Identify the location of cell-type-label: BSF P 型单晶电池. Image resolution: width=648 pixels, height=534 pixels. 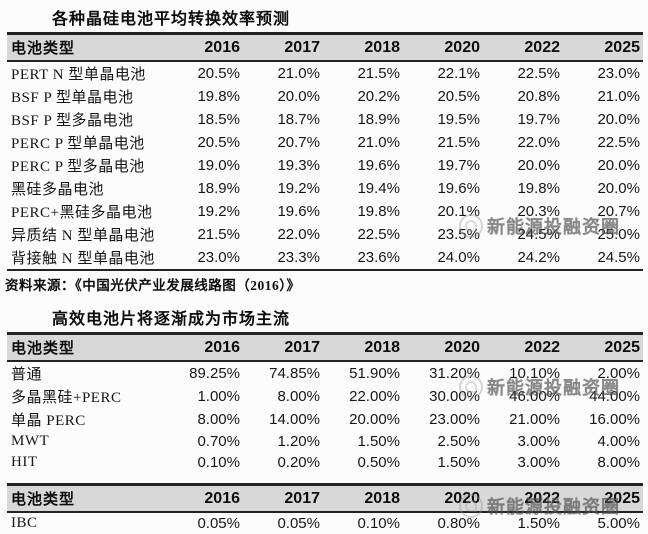
(72, 98).